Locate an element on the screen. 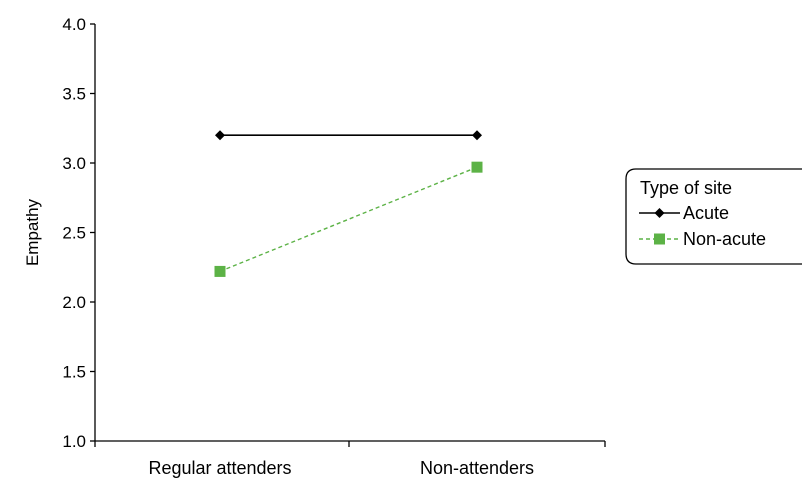 The width and height of the screenshot is (802, 482). y-tick-label: 2.0 is located at coordinates (74, 302).